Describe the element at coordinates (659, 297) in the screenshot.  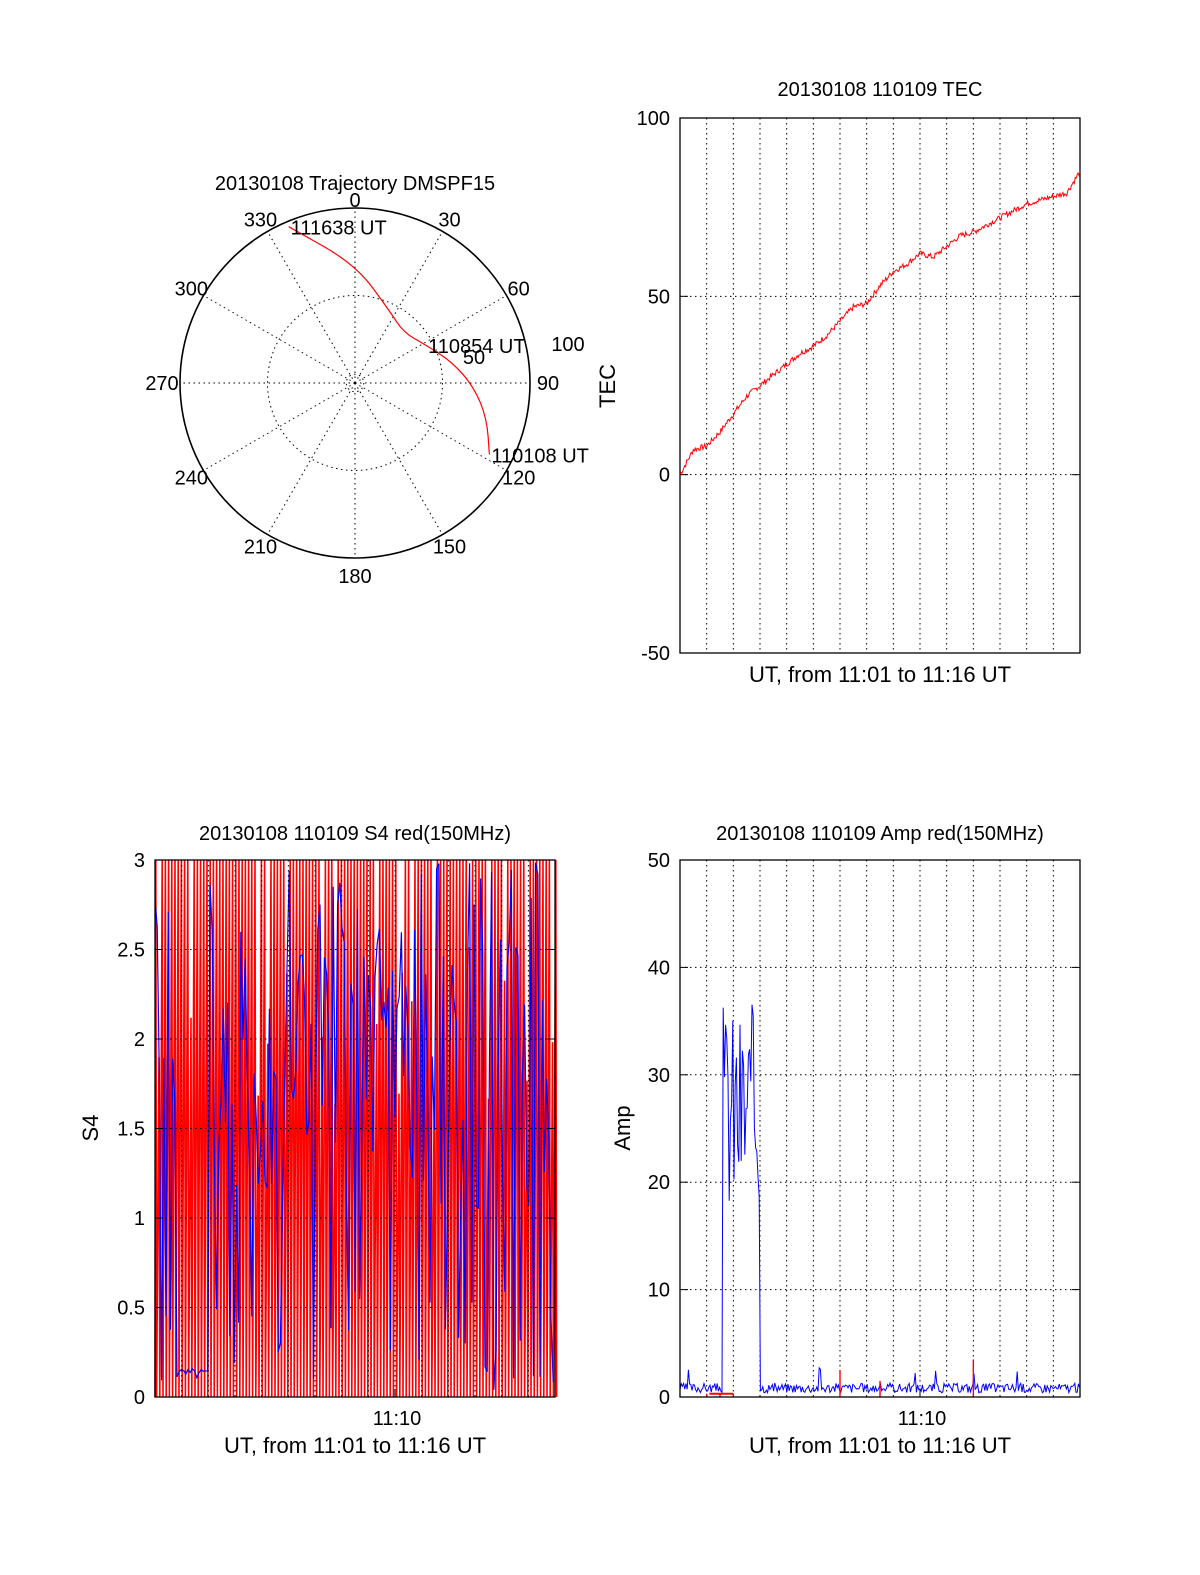
I see `tec-ytick-50: 50` at that location.